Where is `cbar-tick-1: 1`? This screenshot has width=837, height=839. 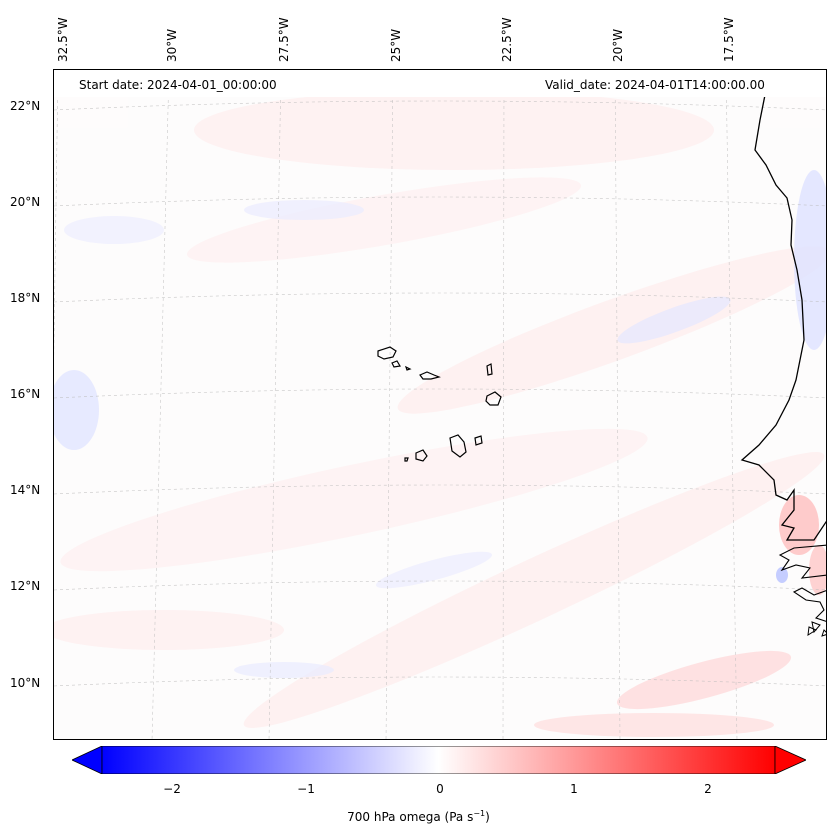
cbar-tick-1: 1 is located at coordinates (574, 789).